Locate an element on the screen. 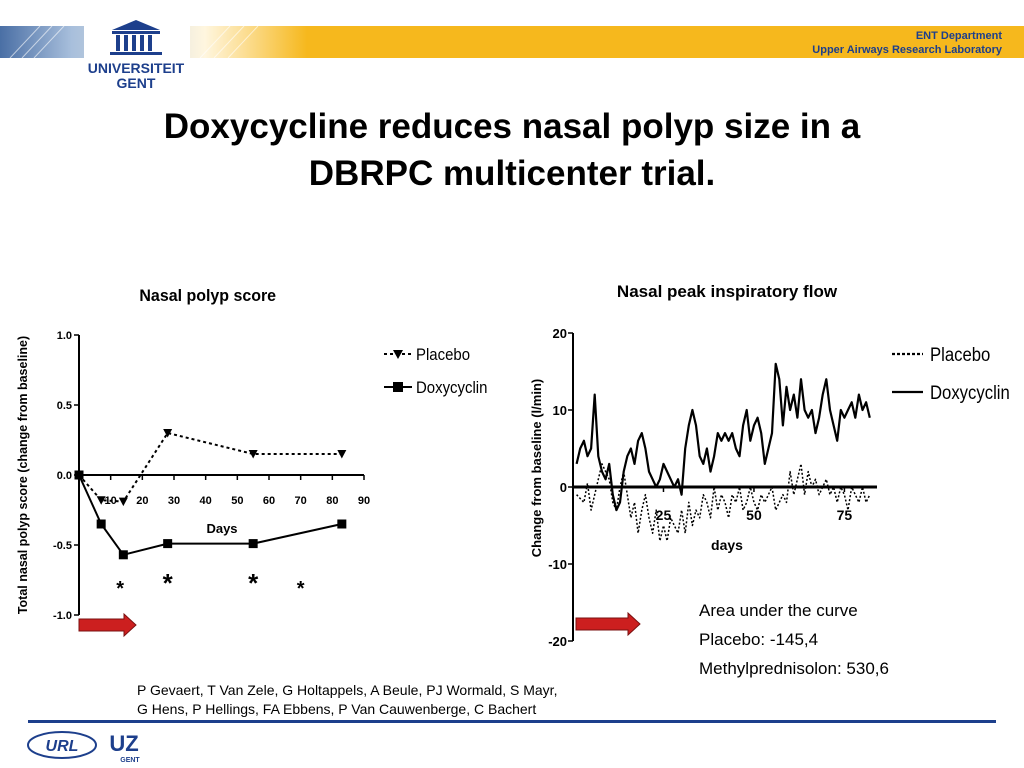 This screenshot has height=768, width=1024. chart1-y-tick-label: -0.5 is located at coordinates (62, 546).